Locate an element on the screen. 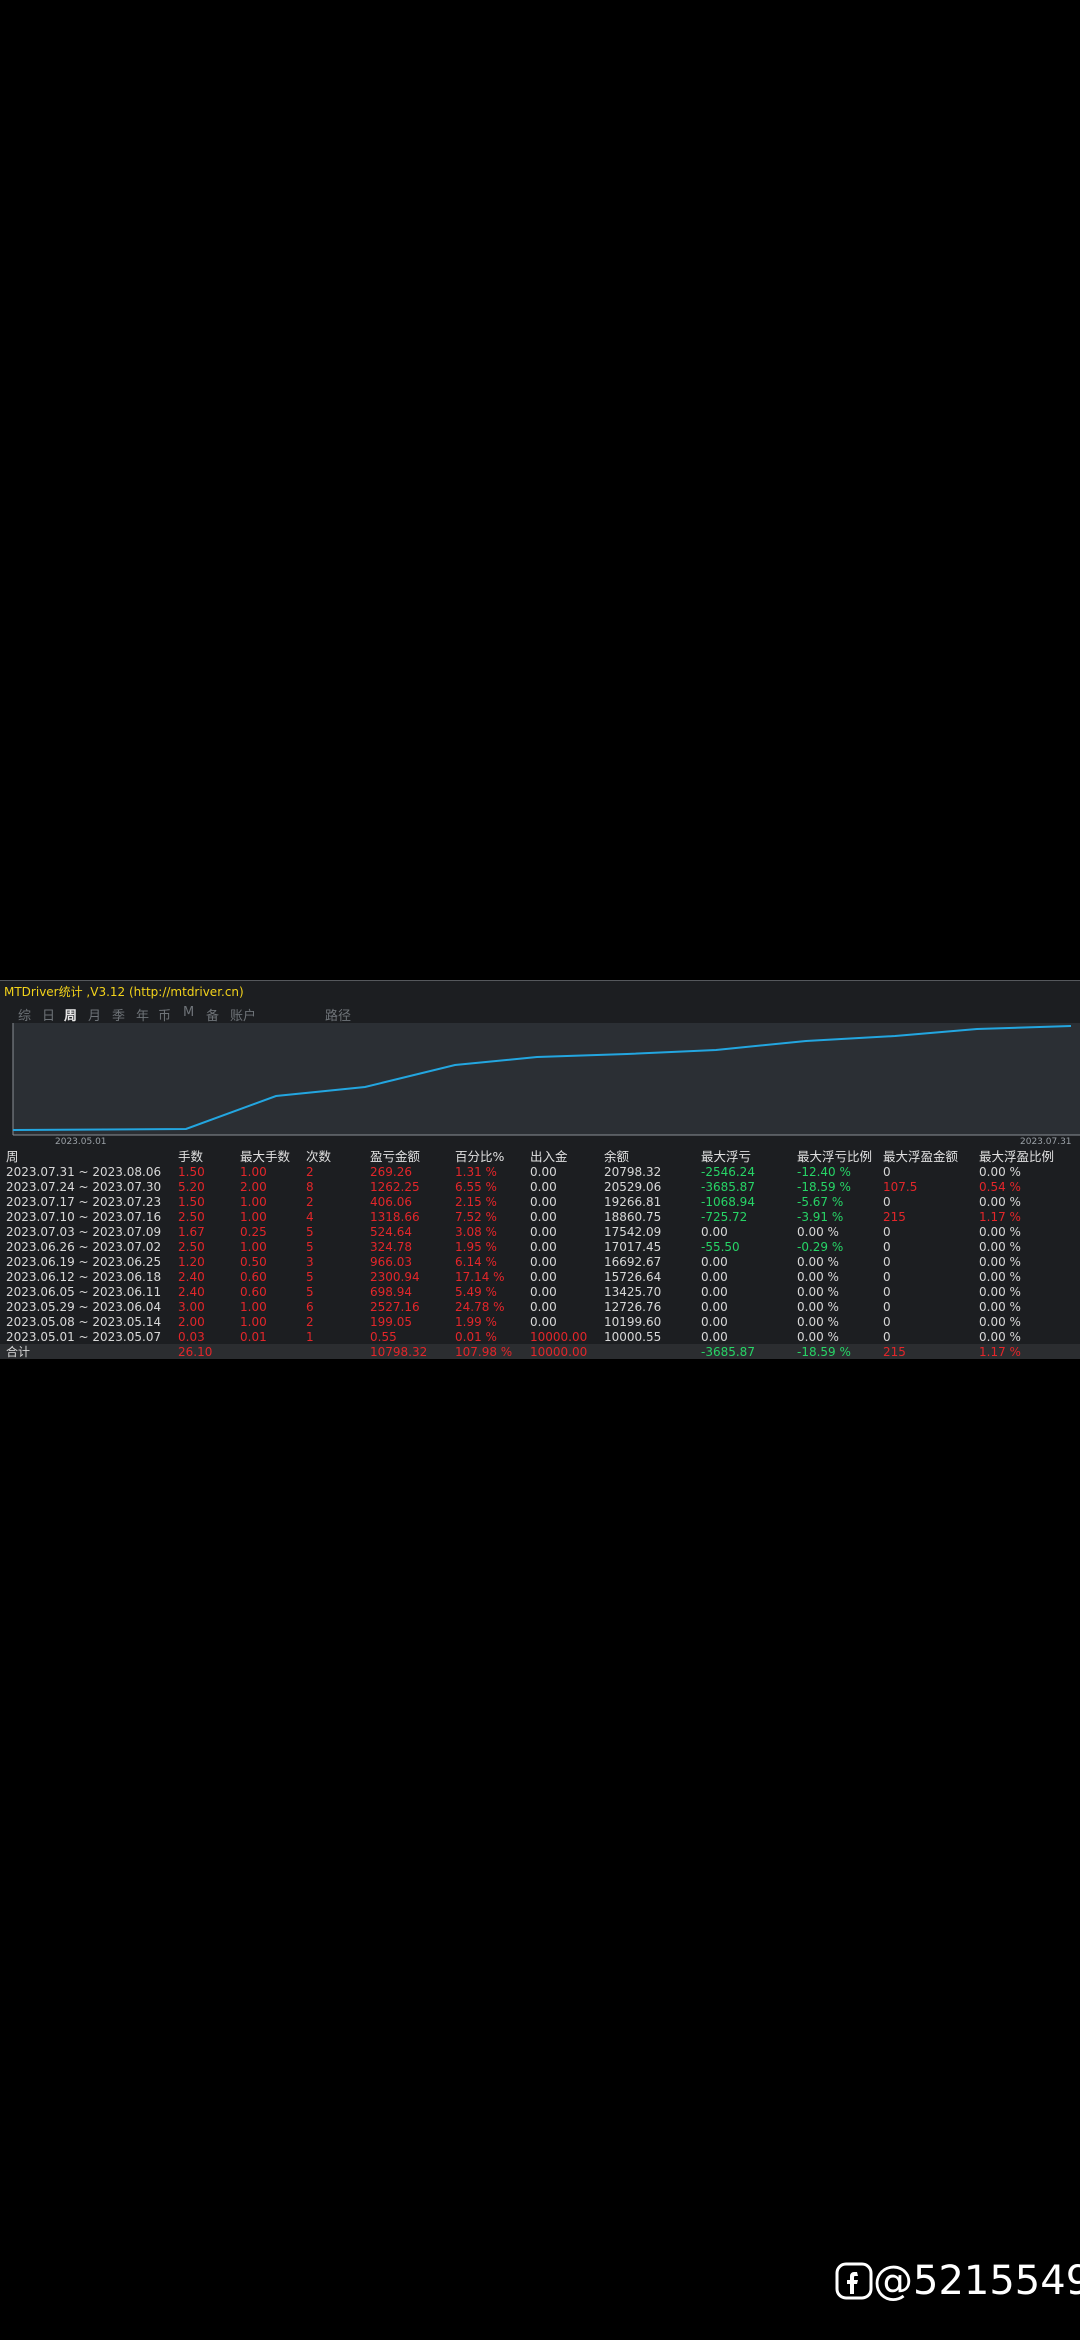 This screenshot has height=2340, width=1080. table-cell: 2023.05.01 ~ 2023.05.07 is located at coordinates (84, 1337).